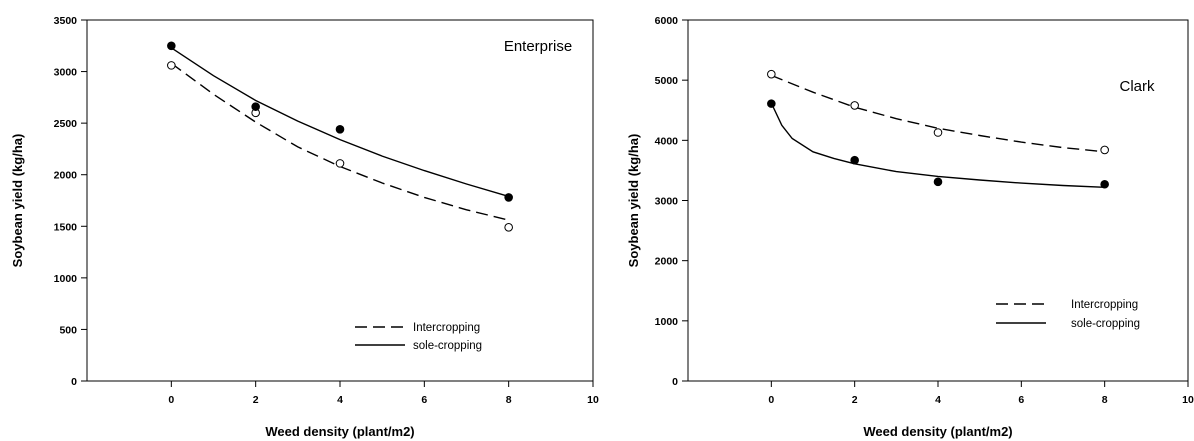  Describe the element at coordinates (667, 21) in the screenshot. I see `y-tick-label: 6000` at that location.